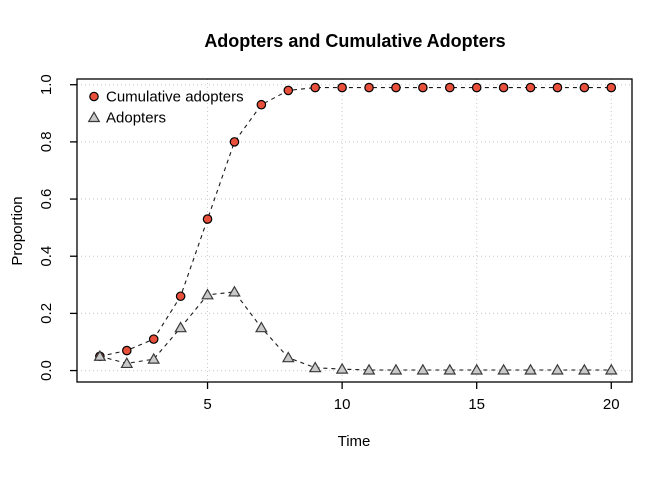 This screenshot has height=480, width=672. What do you see at coordinates (46, 313) in the screenshot?
I see `y-tick-label: 0.2` at bounding box center [46, 313].